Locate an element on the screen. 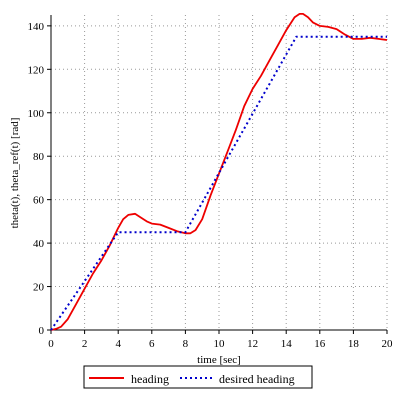 This screenshot has width=400, height=400. legend: heading desired heading is located at coordinates (198, 377).